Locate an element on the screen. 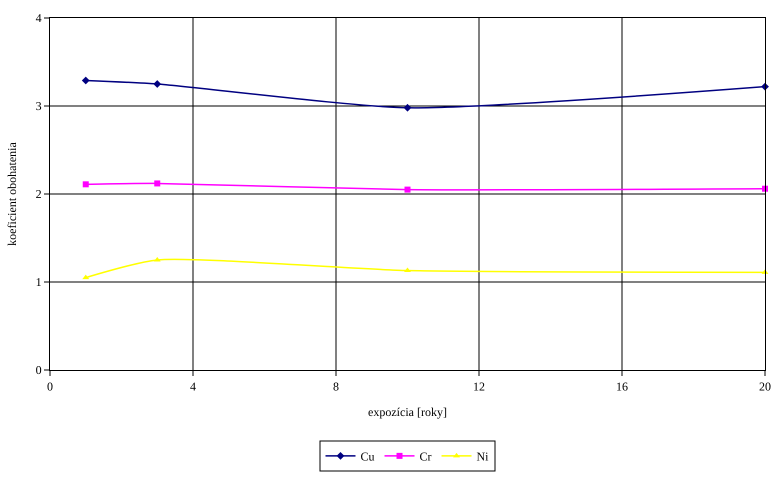  legend-label: Cr is located at coordinates (426, 457).